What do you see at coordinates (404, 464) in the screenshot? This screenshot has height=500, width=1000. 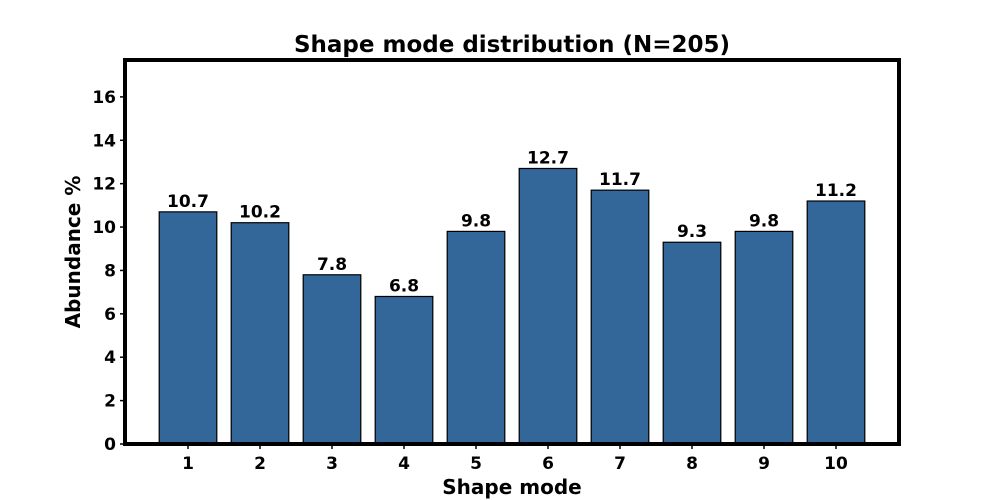 I see `x-tick-label: 4` at bounding box center [404, 464].